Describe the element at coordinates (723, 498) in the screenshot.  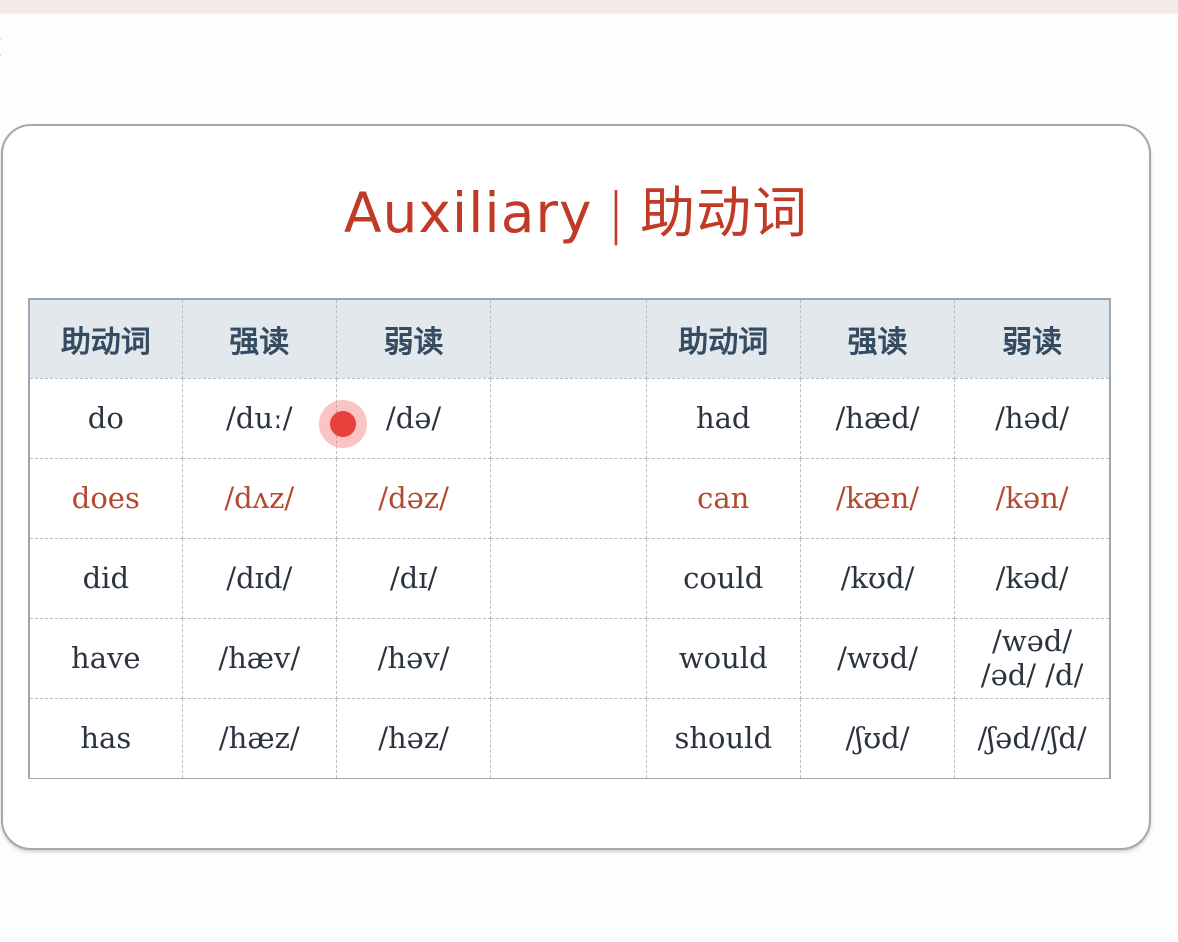
I see `cell-word: can` at that location.